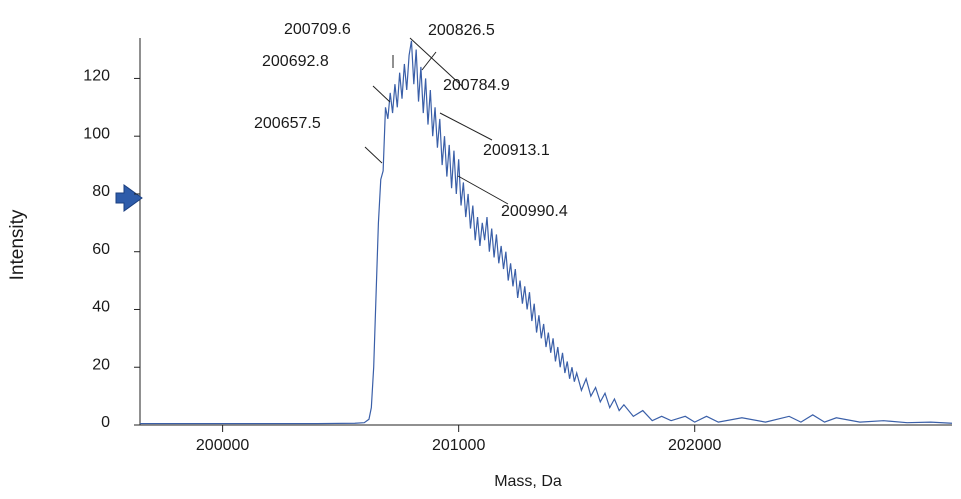  I want to click on y-tick-label: 40, so click(101, 307).